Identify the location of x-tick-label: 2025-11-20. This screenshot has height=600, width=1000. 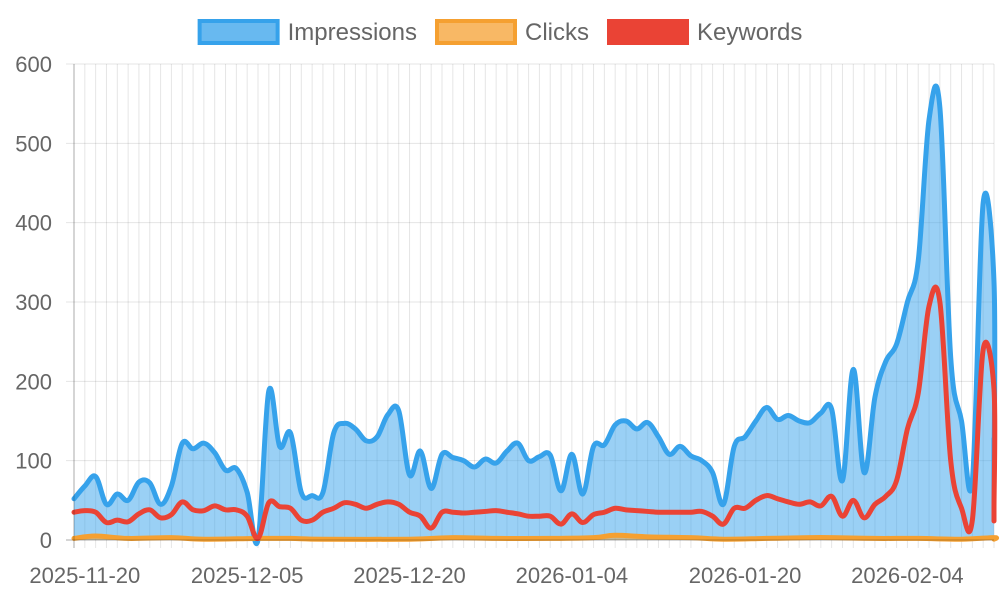
(84, 575).